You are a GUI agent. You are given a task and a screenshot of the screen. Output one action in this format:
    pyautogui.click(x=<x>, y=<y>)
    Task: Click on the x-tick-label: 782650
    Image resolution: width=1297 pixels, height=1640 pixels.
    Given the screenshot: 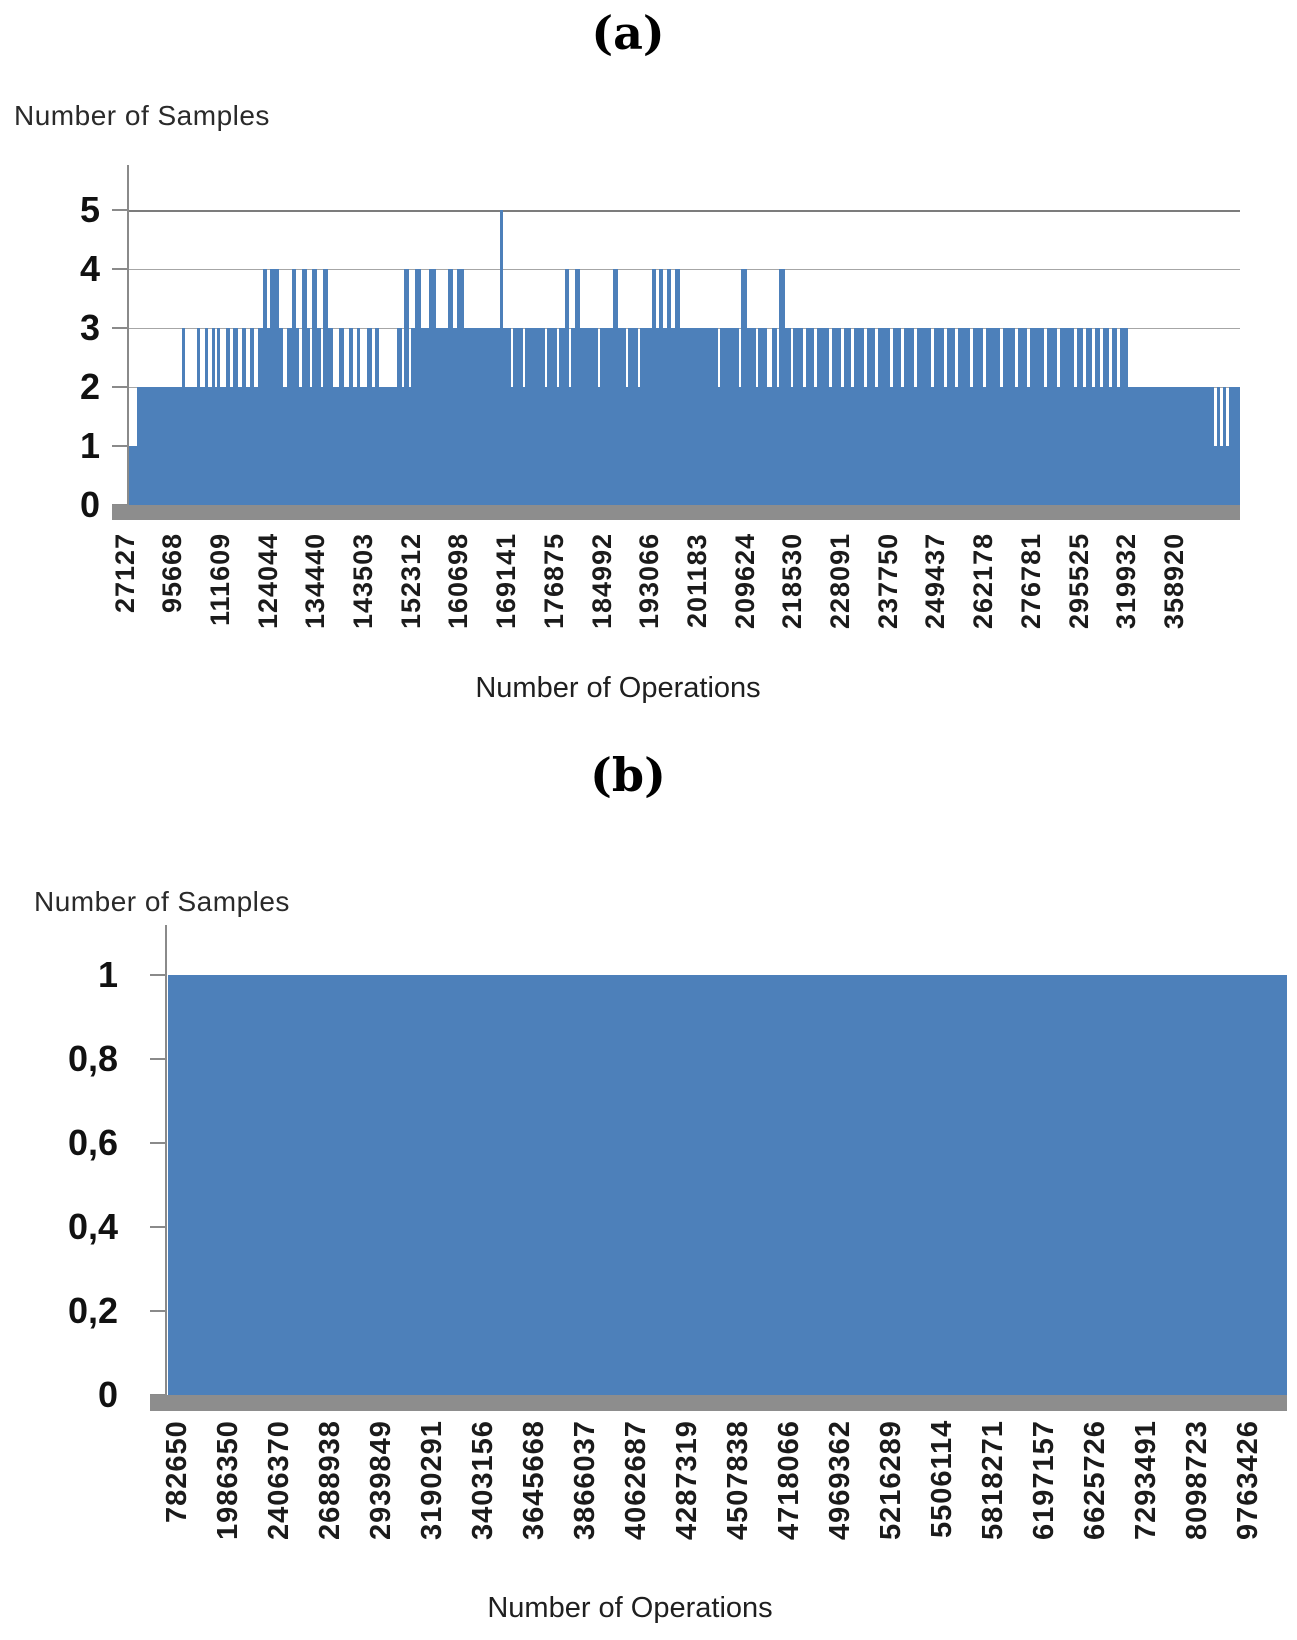 What is the action you would take?
    pyautogui.click(x=176, y=1471)
    